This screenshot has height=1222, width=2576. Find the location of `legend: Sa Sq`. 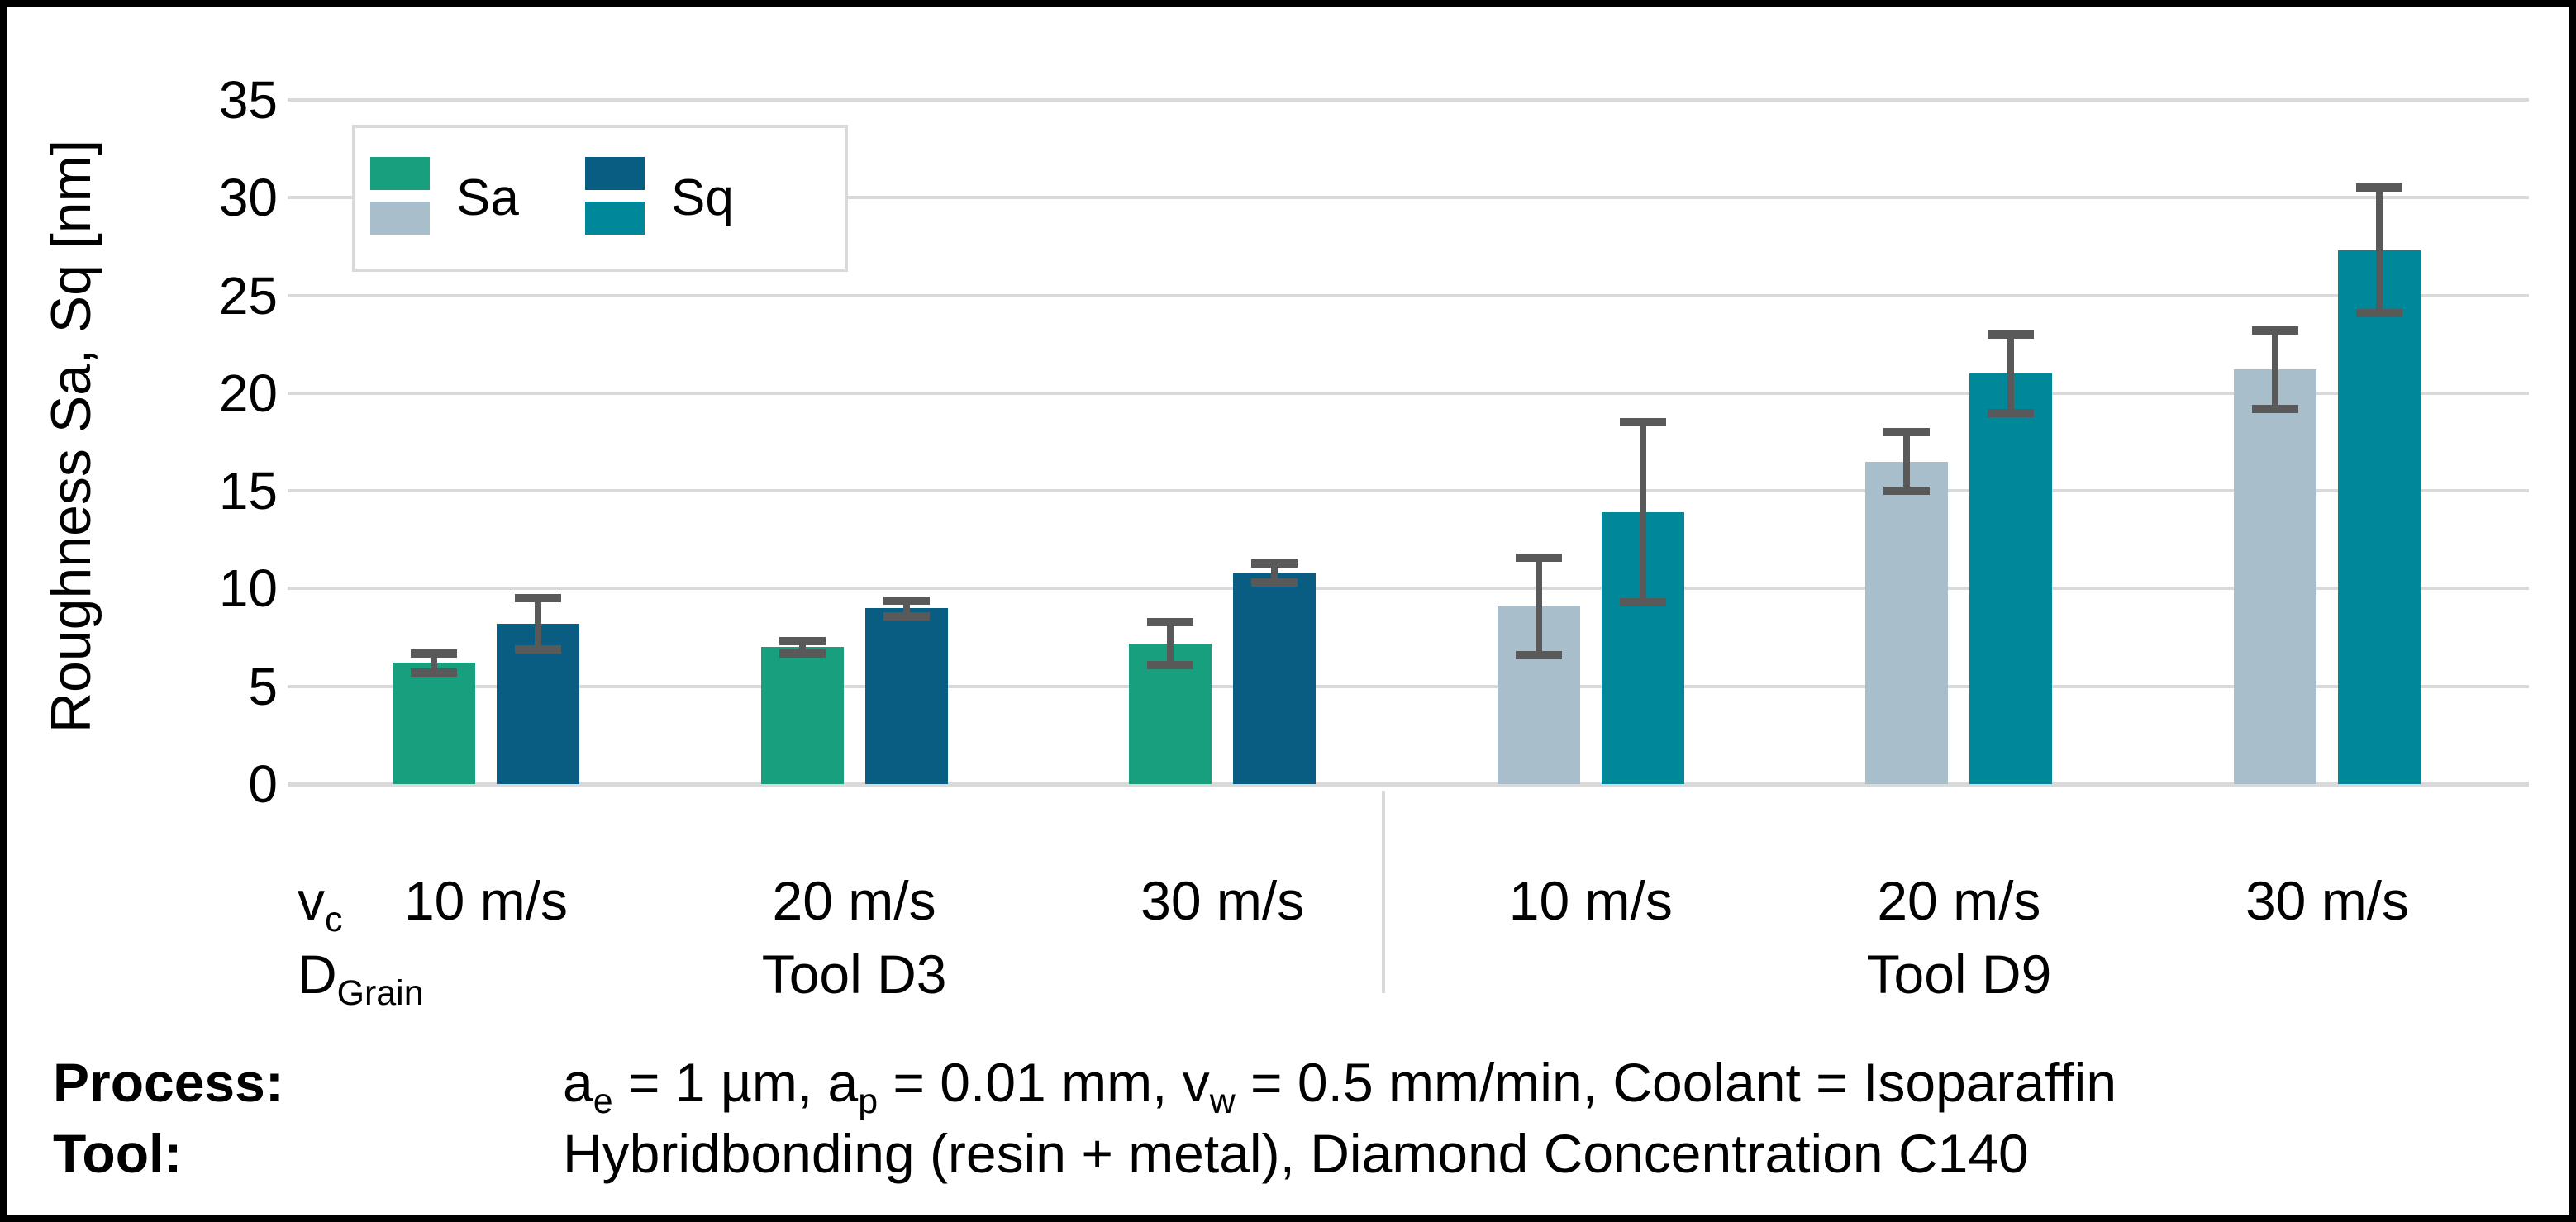

legend: Sa Sq is located at coordinates (600, 198).